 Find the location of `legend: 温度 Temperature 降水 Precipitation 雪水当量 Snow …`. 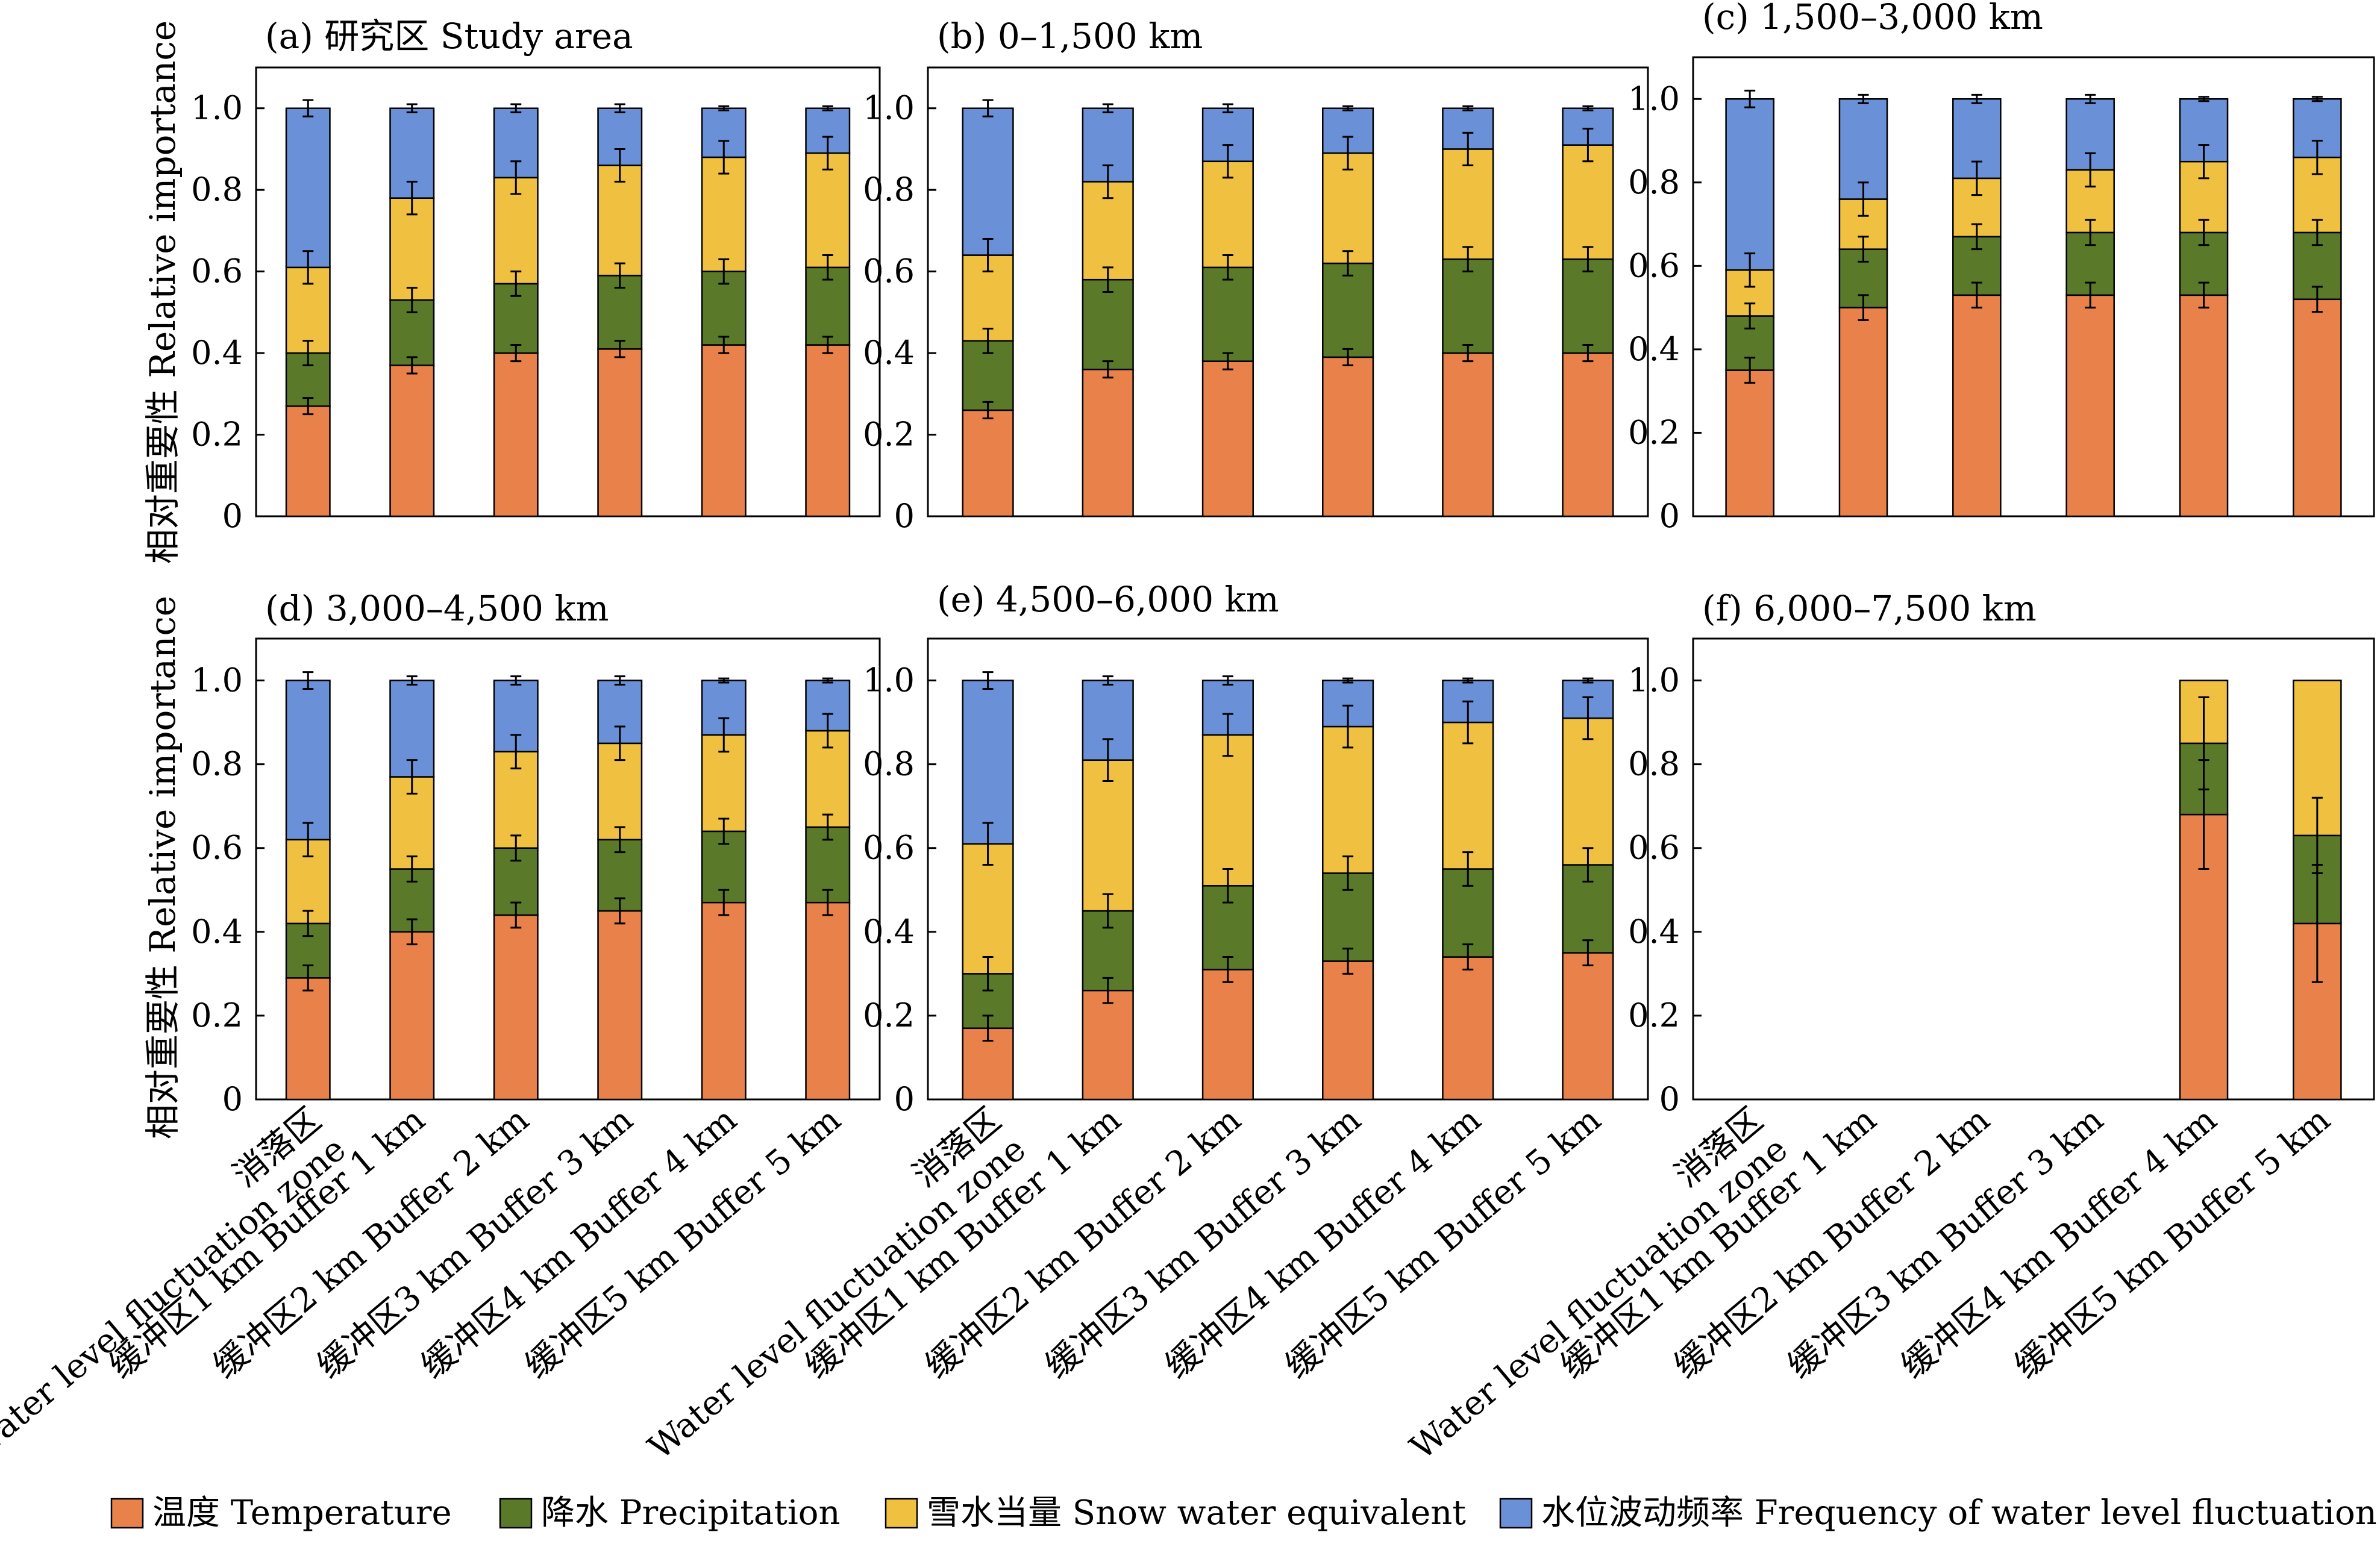

legend: 温度 Temperature 降水 Precipitation 雪水当量 Snow … is located at coordinates (1243, 1513).